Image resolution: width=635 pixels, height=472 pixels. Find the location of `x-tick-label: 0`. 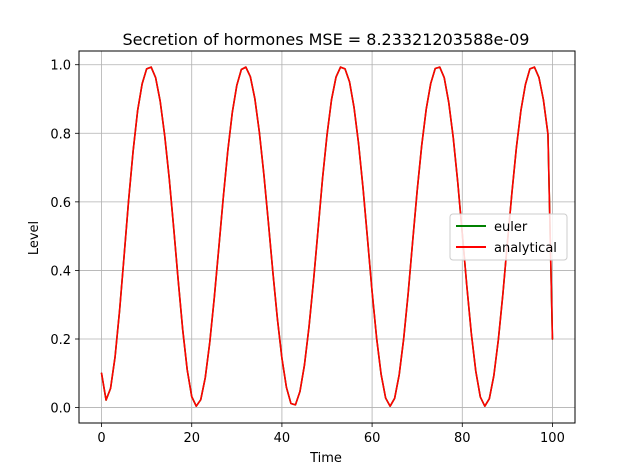

x-tick-label: 0 is located at coordinates (101, 438).